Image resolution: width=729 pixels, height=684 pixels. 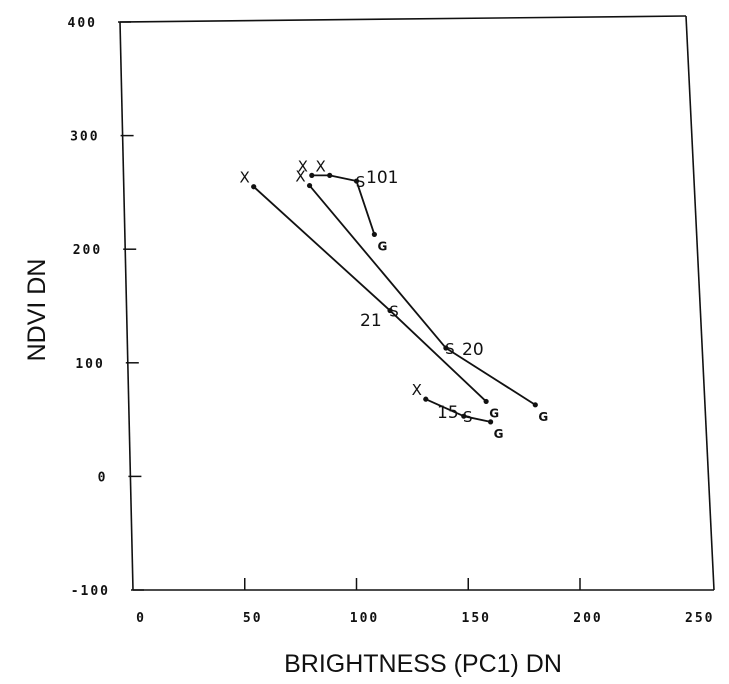 I want to click on right-border-line, so click(x=700, y=303).